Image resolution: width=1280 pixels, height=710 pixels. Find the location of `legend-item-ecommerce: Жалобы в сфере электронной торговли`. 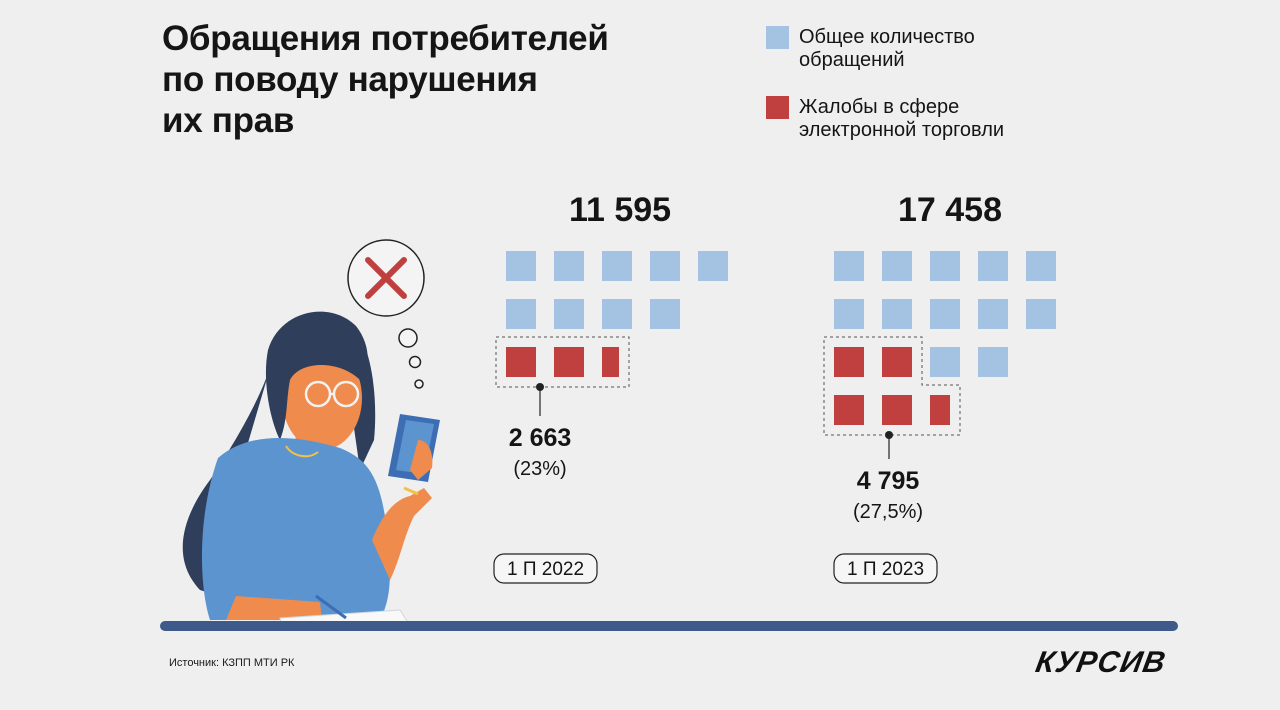

legend-item-ecommerce: Жалобы в сфере электронной торговли is located at coordinates (912, 119).